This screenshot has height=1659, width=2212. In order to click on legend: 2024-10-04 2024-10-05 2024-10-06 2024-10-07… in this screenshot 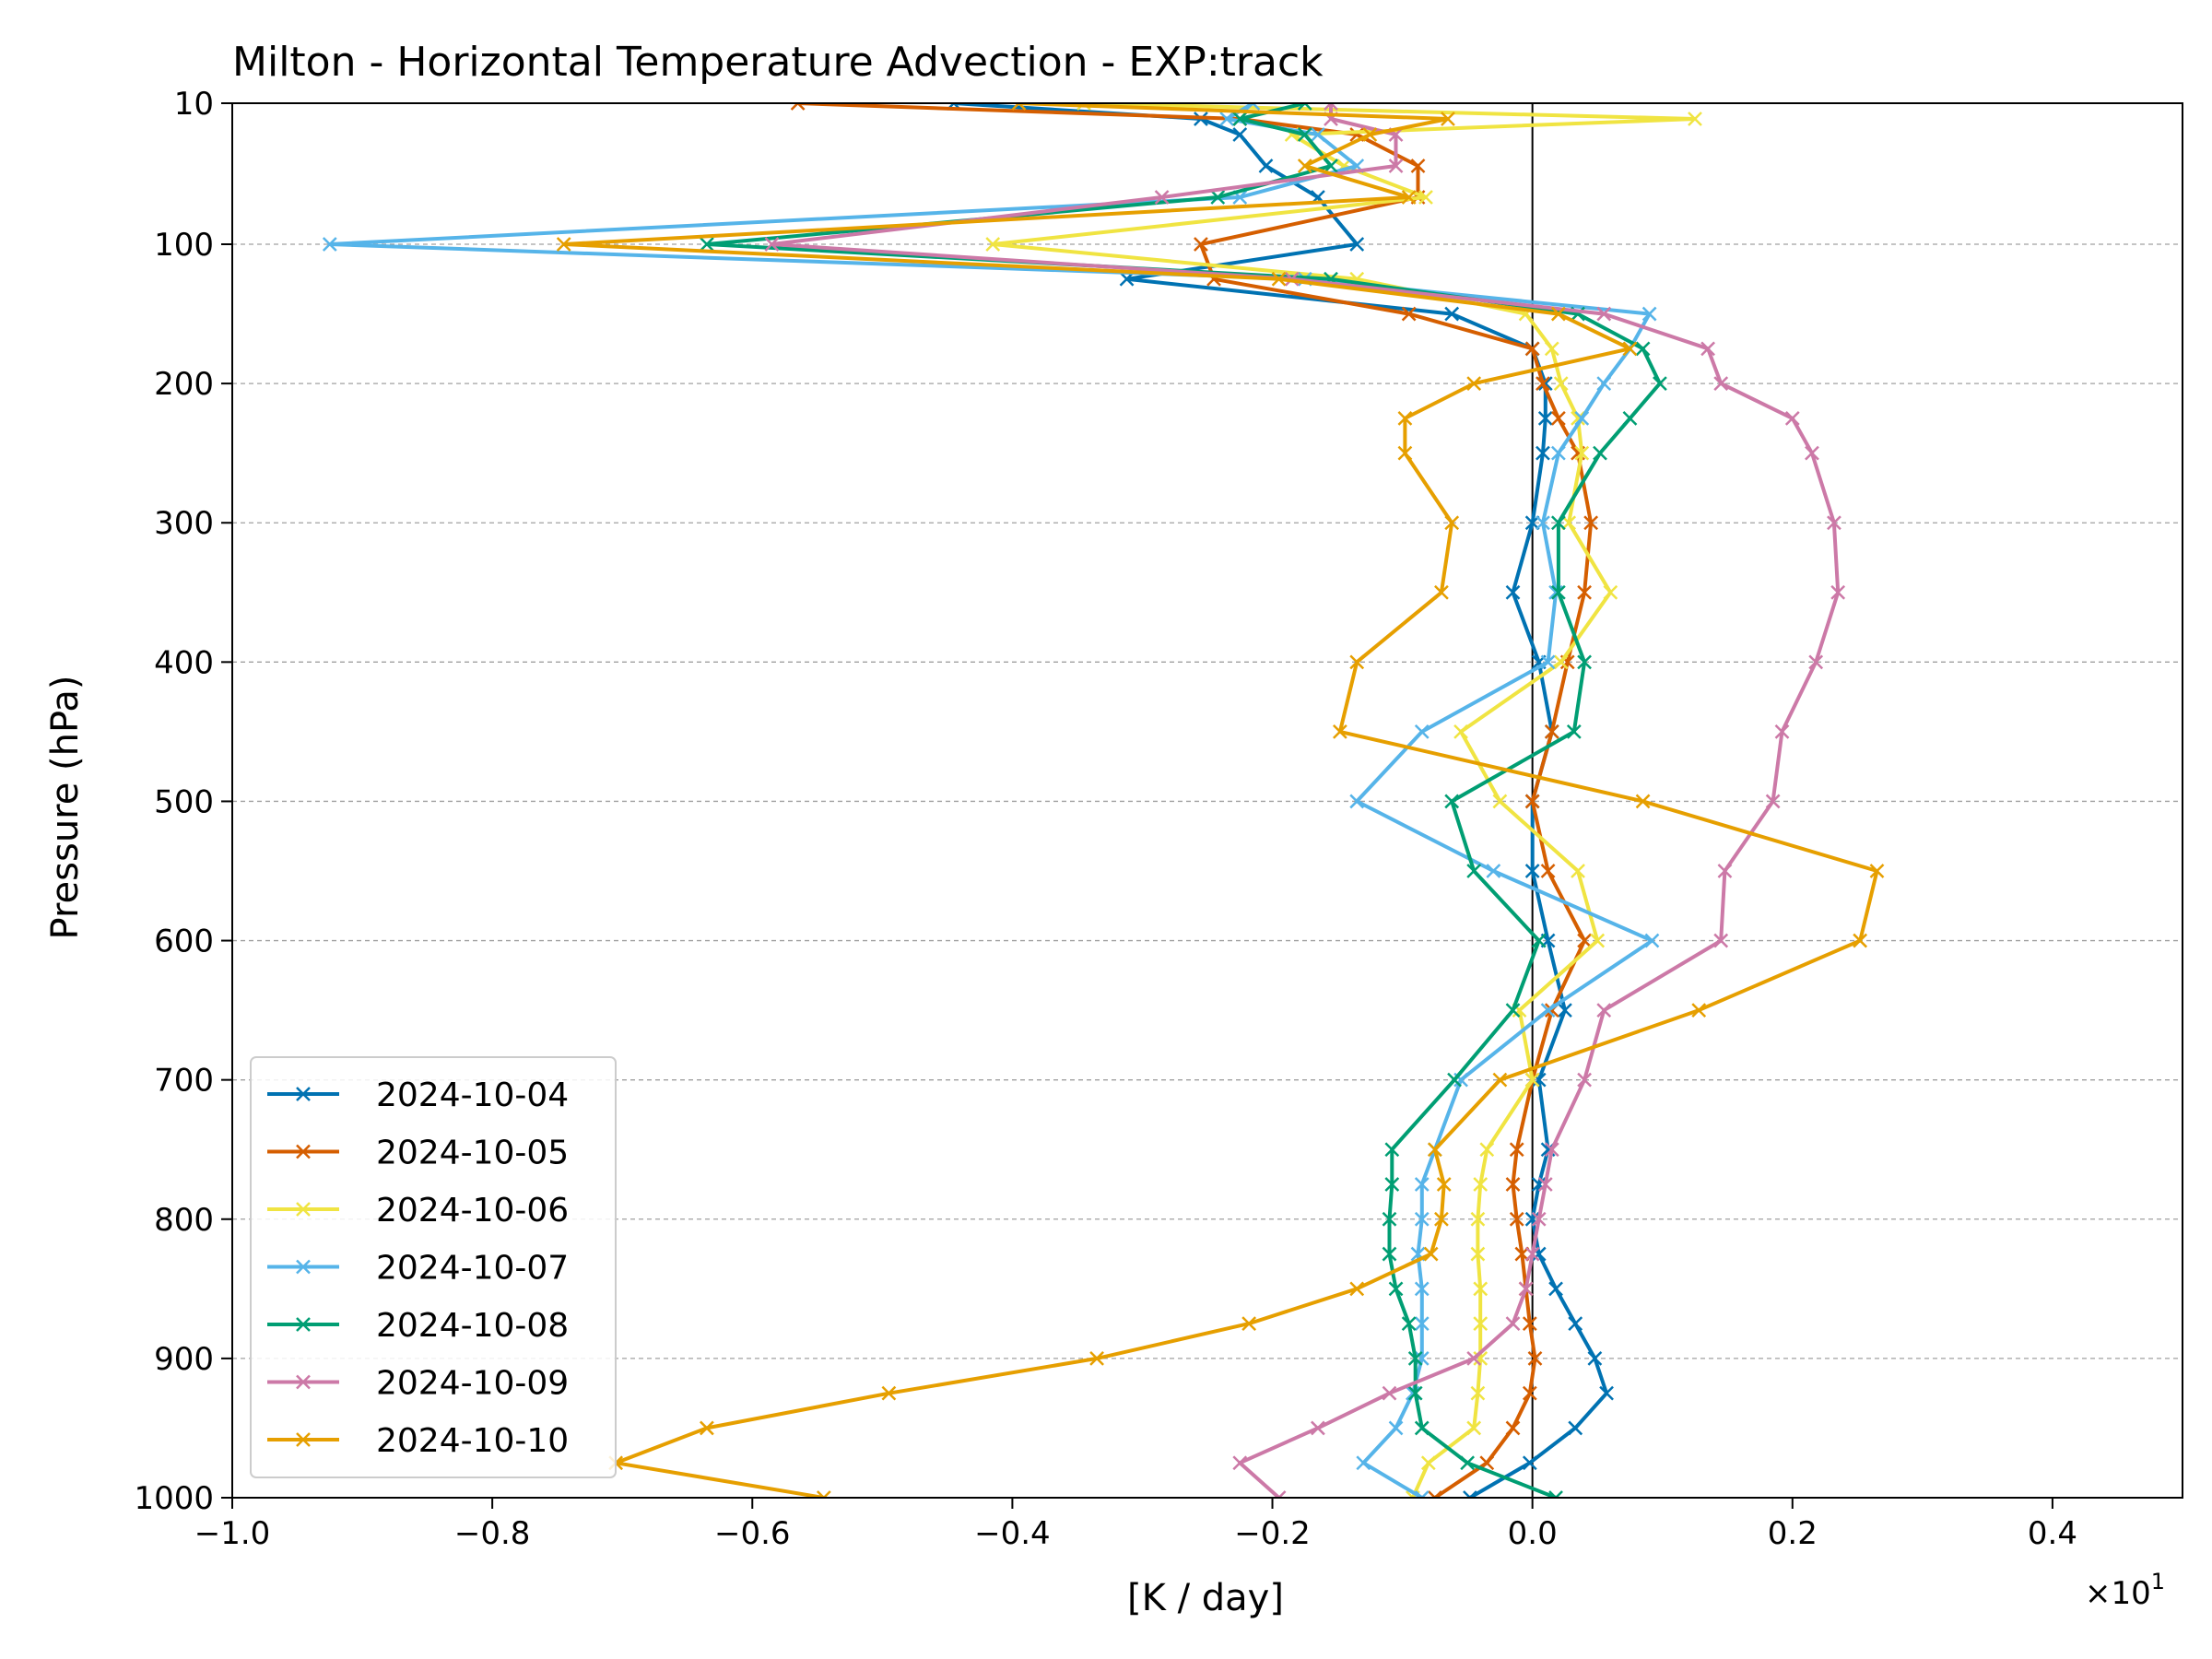, I will do `click(433, 1267)`.